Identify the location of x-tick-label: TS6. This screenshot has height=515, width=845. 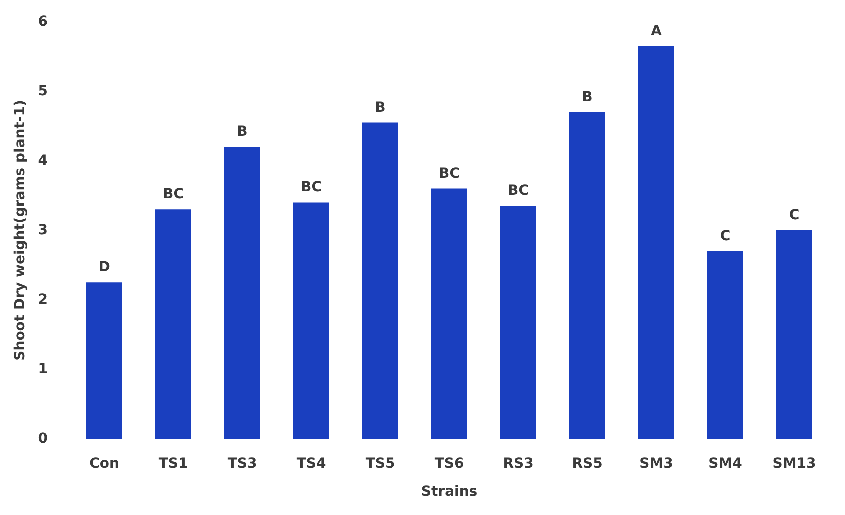
(449, 464).